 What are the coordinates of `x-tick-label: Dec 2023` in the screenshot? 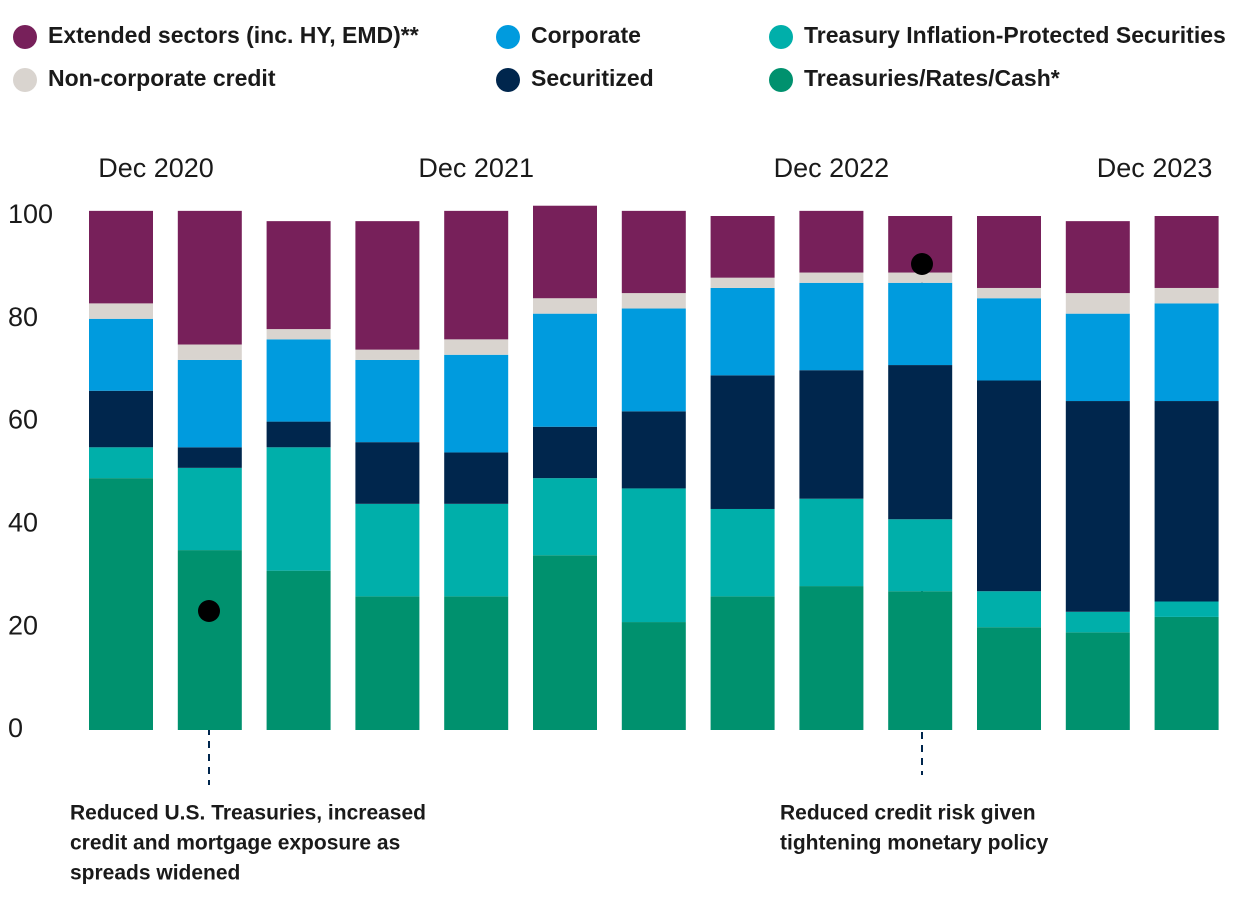 It's located at (1155, 168).